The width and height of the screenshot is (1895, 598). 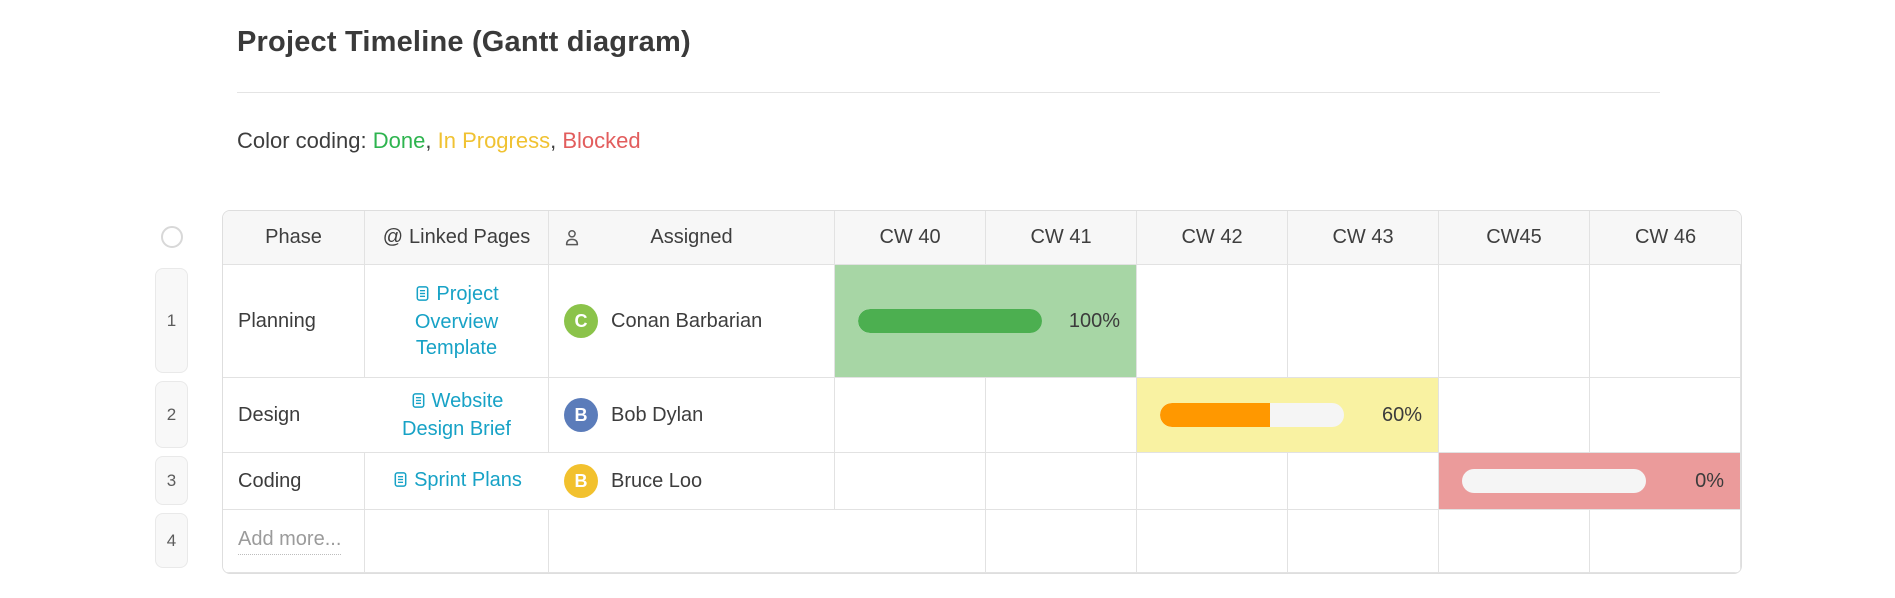 I want to click on assignee-name: Bruce Loo, so click(x=657, y=480).